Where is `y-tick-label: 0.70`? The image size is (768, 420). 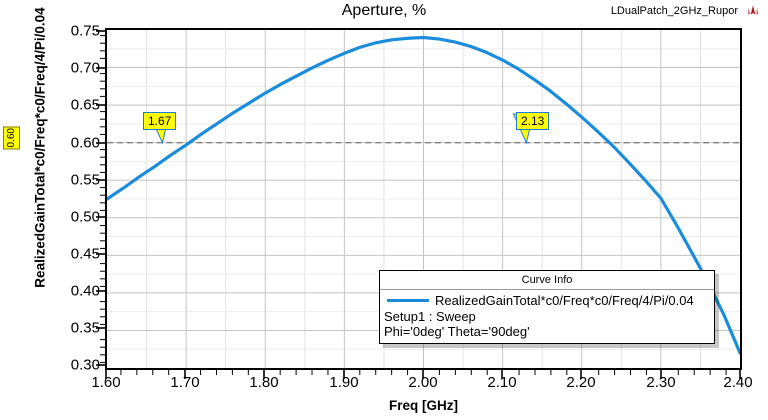 y-tick-label: 0.70 is located at coordinates (85, 68).